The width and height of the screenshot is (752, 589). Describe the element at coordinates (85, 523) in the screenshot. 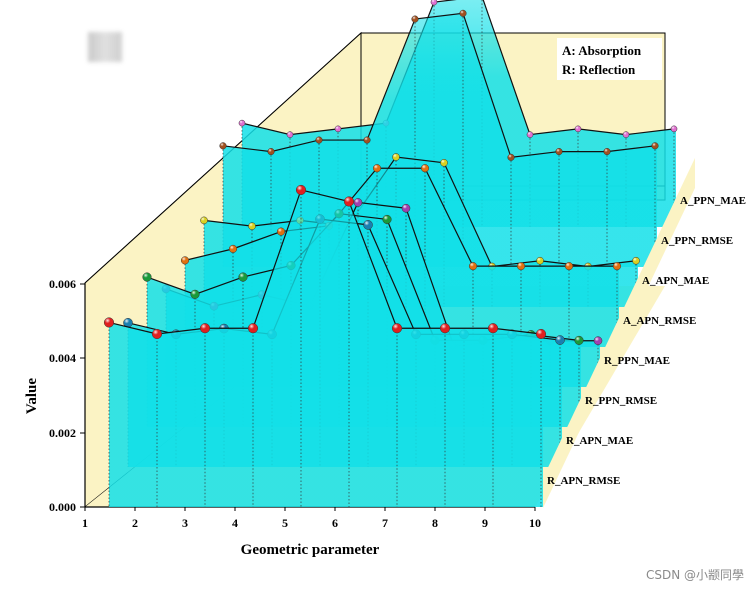

I see `x-tick-label: 1` at that location.